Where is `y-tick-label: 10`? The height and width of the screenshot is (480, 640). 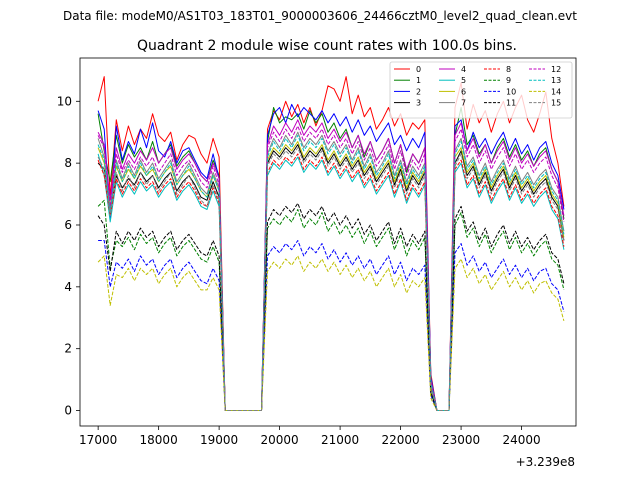
y-tick-label: 10 is located at coordinates (64, 101).